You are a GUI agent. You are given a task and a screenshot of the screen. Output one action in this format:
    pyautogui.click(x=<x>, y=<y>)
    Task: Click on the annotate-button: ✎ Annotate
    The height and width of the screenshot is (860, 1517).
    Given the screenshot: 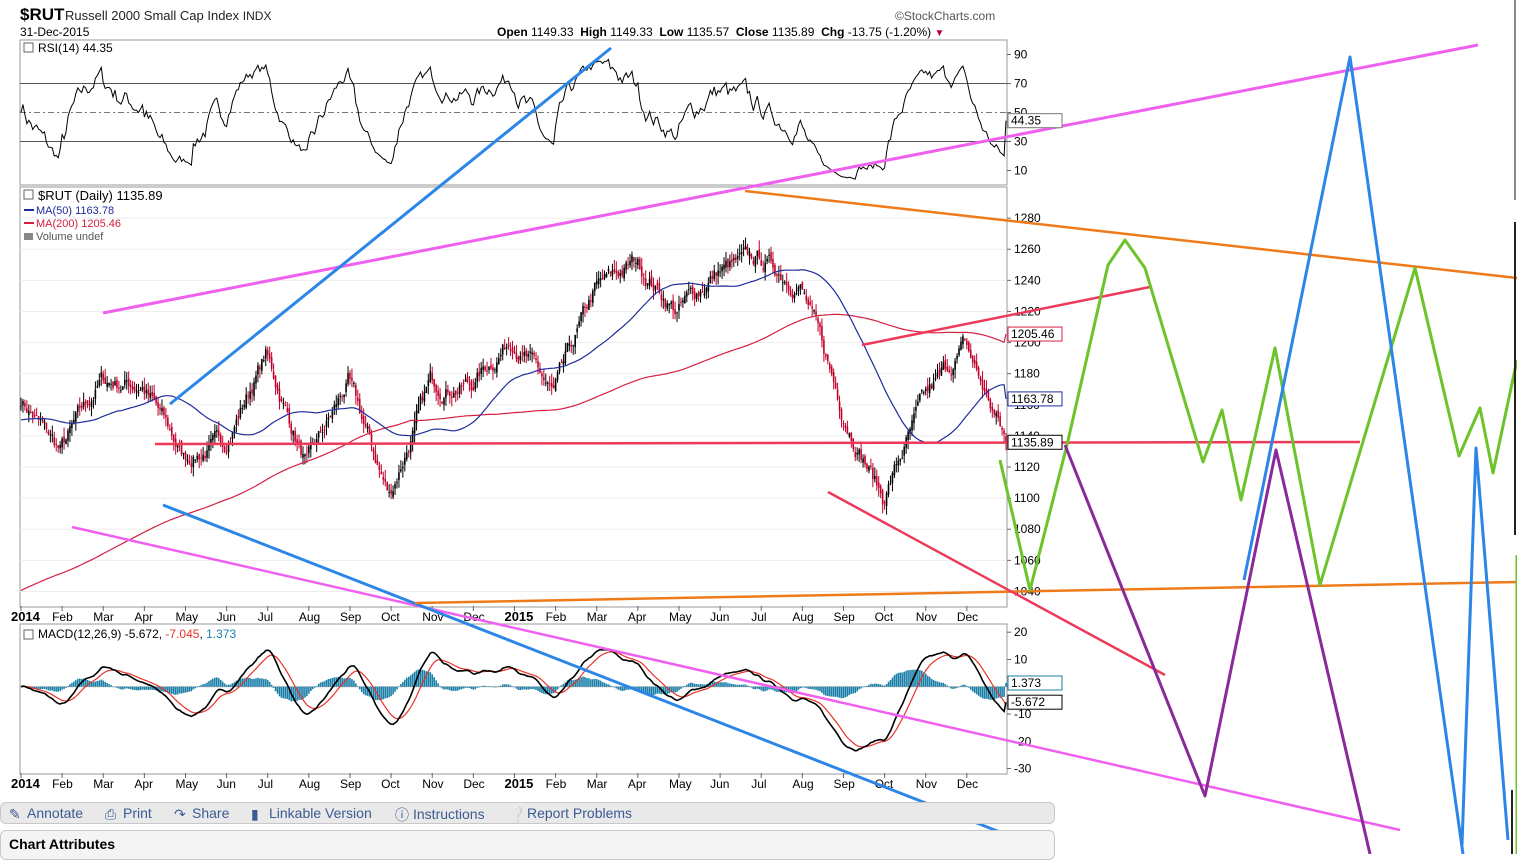 What is the action you would take?
    pyautogui.click(x=46, y=813)
    